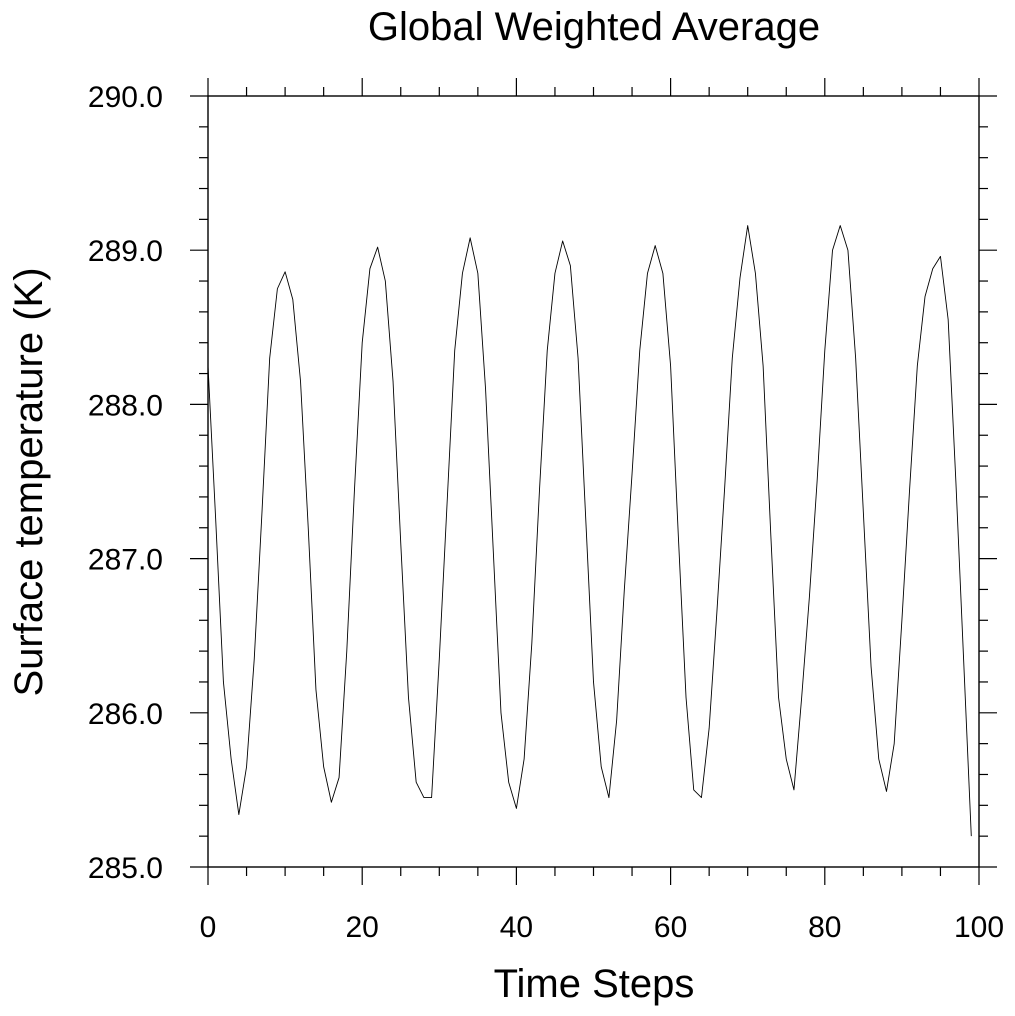  I want to click on chart-title: Global Weighted Average, so click(594, 27).